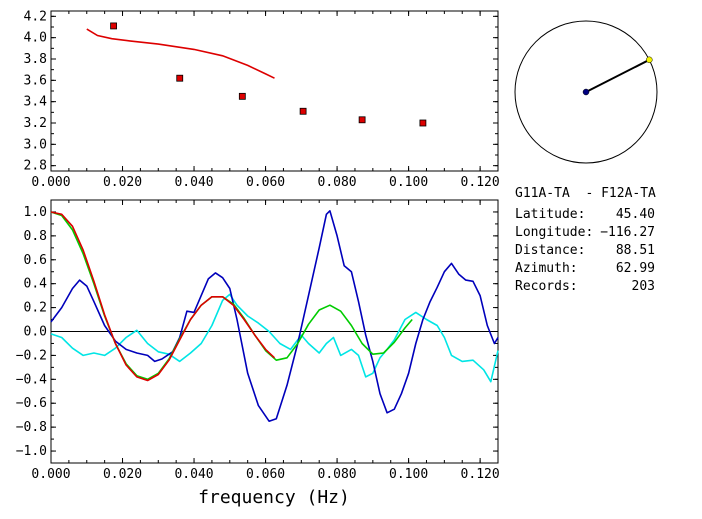 Image resolution: width=702 pixels, height=519 pixels. Describe the element at coordinates (546, 268) in the screenshot. I see `info-label: Azimuth:` at that location.